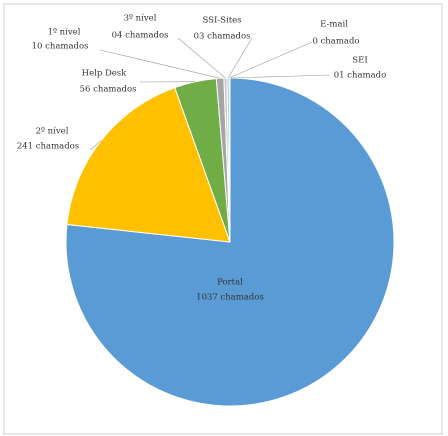 The width and height of the screenshot is (448, 436). Describe the element at coordinates (335, 42) in the screenshot. I see `value-label: 0 chamado` at that location.